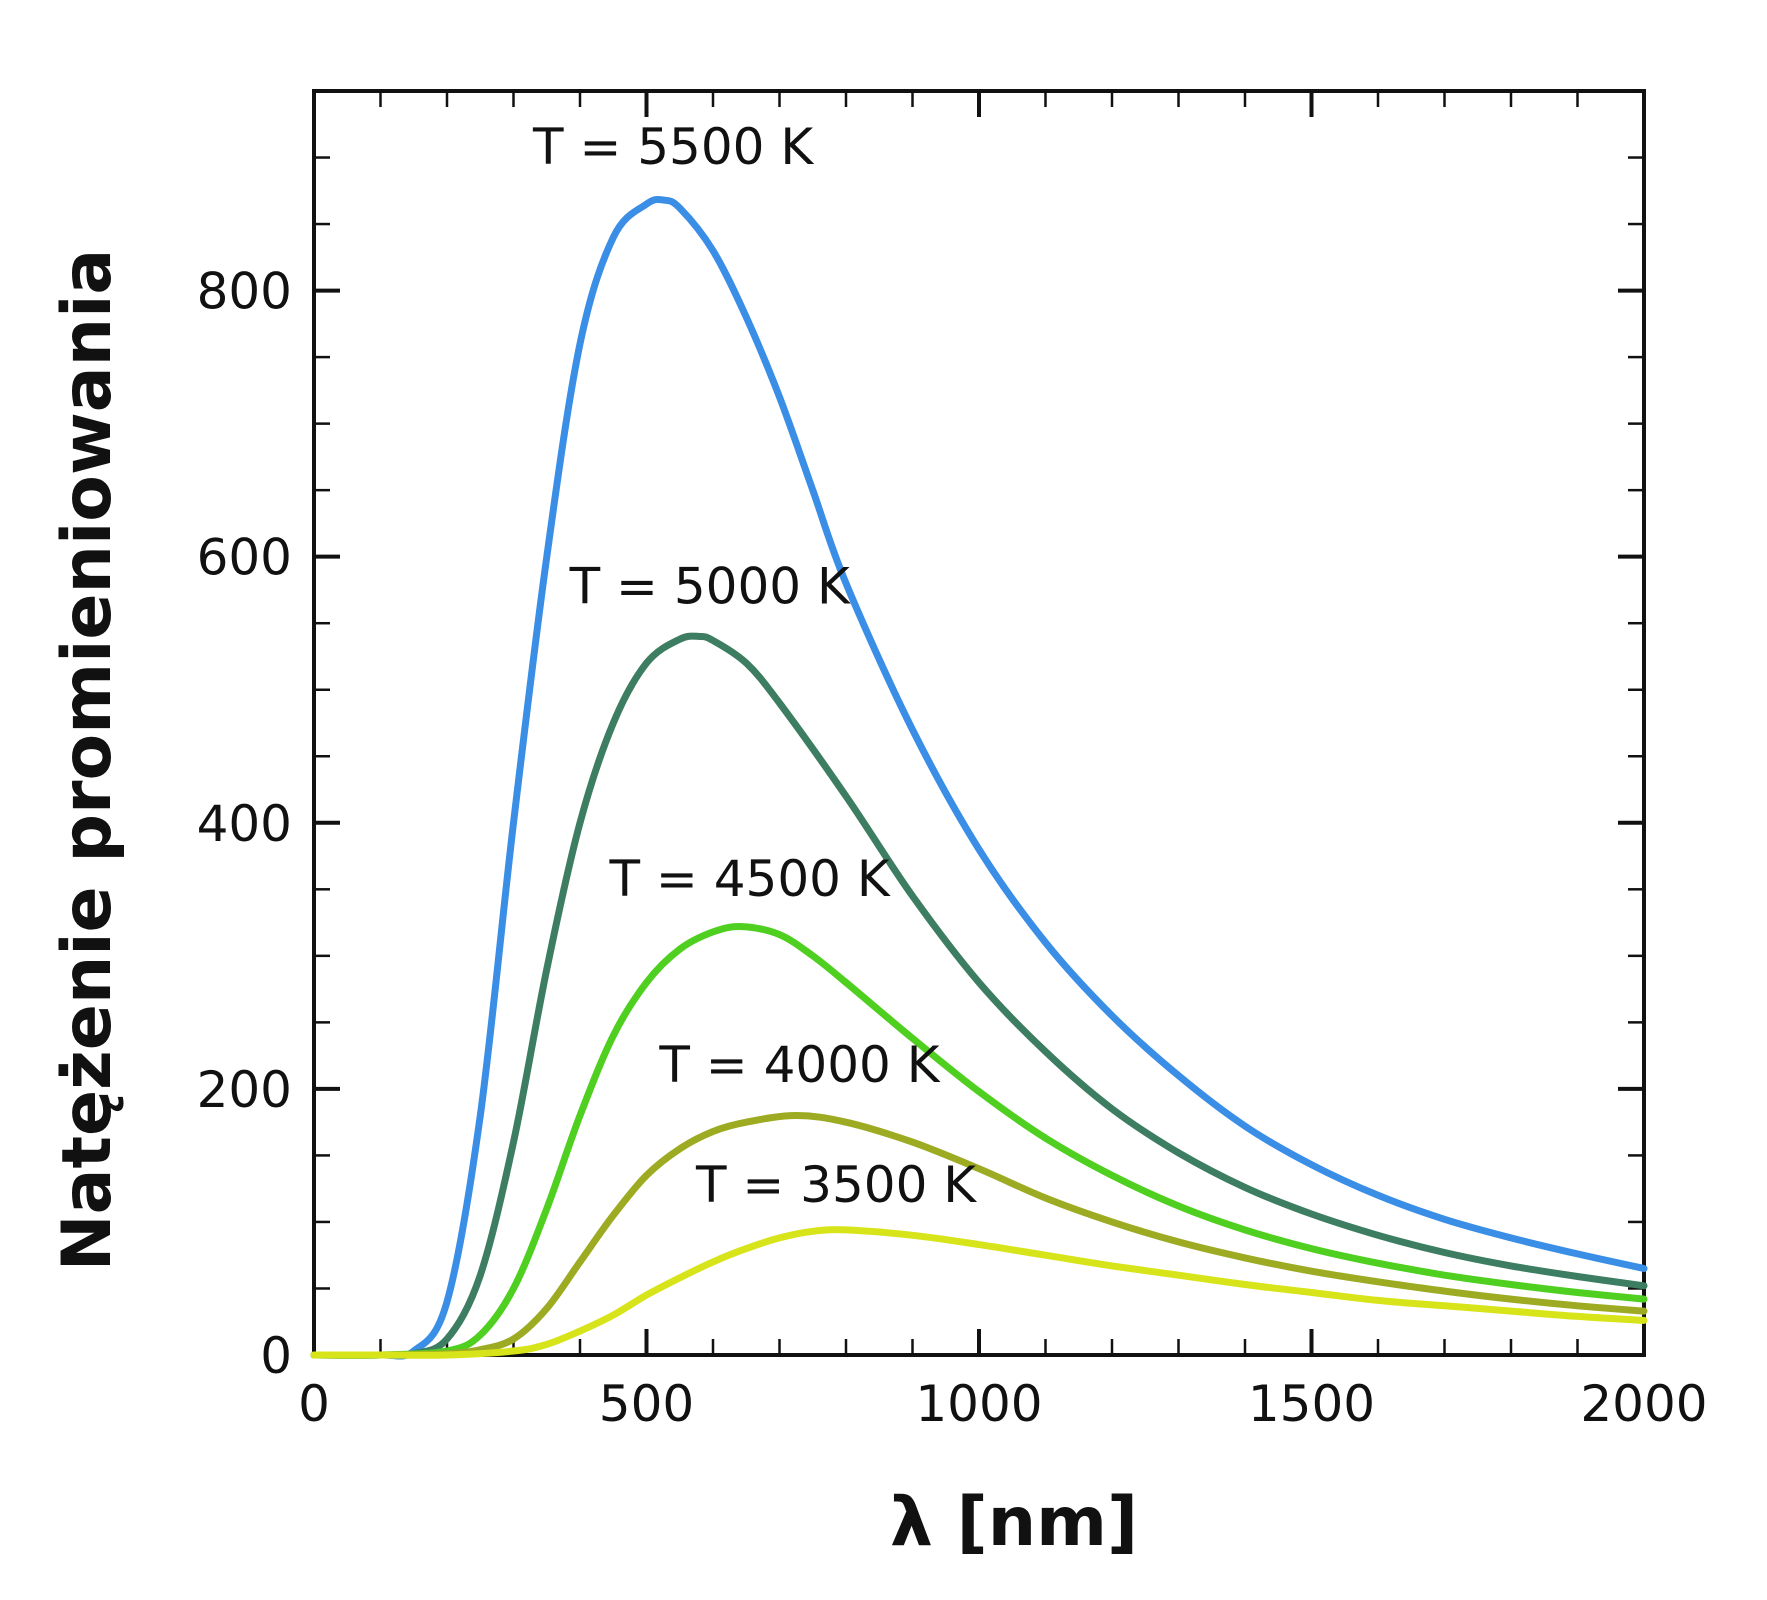  I want to click on x-tick-label: 1000, so click(978, 1404).